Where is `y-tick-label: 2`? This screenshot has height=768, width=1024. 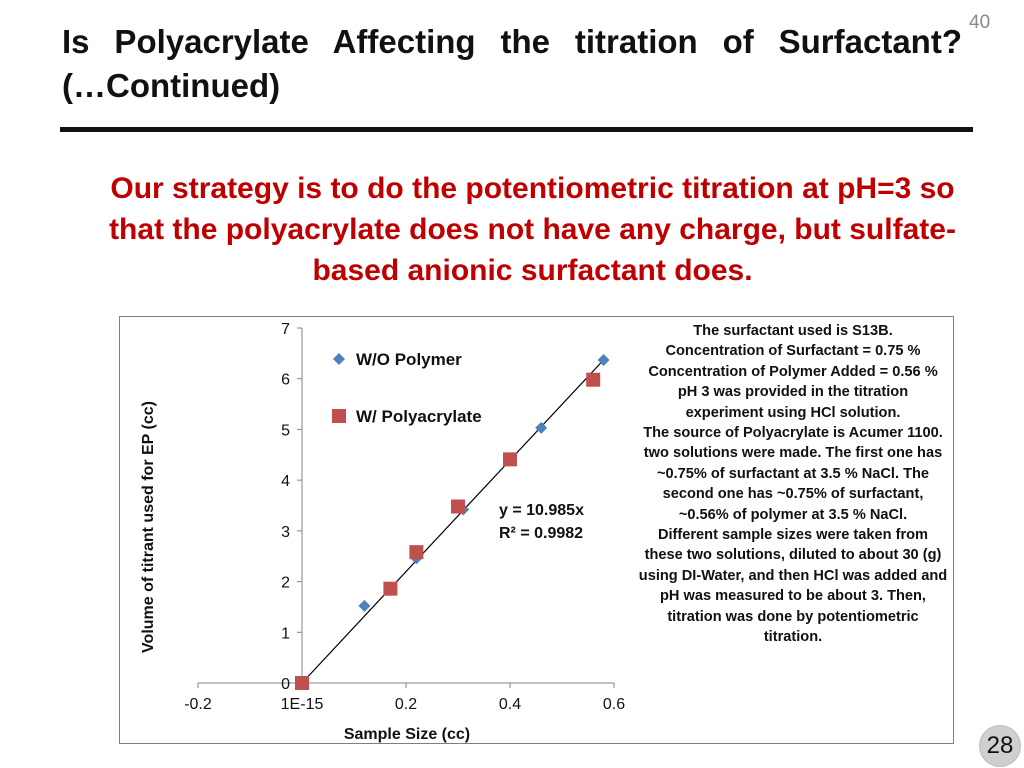 y-tick-label: 2 is located at coordinates (285, 583).